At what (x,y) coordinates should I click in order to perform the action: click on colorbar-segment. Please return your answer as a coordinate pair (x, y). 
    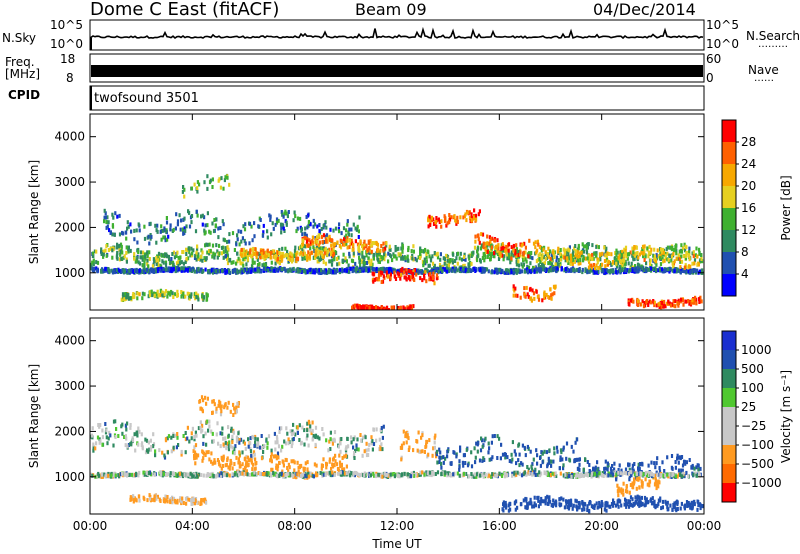
    Looking at the image, I should click on (729, 285).